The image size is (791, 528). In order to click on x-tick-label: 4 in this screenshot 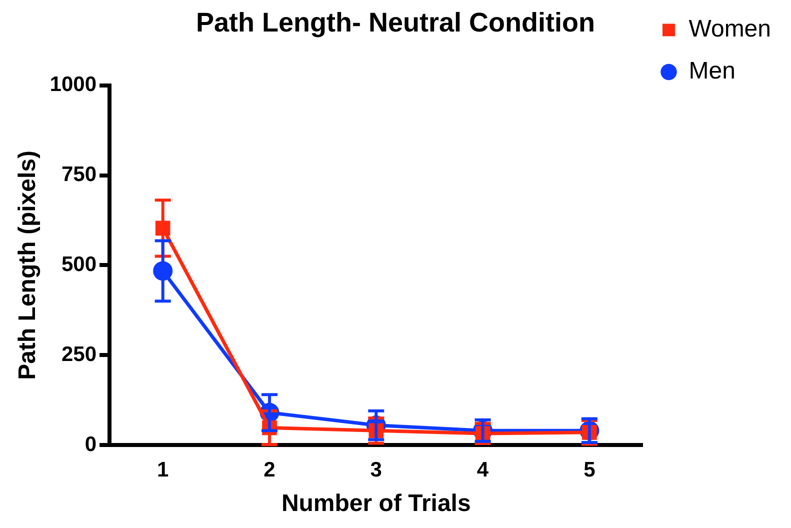, I will do `click(482, 470)`.